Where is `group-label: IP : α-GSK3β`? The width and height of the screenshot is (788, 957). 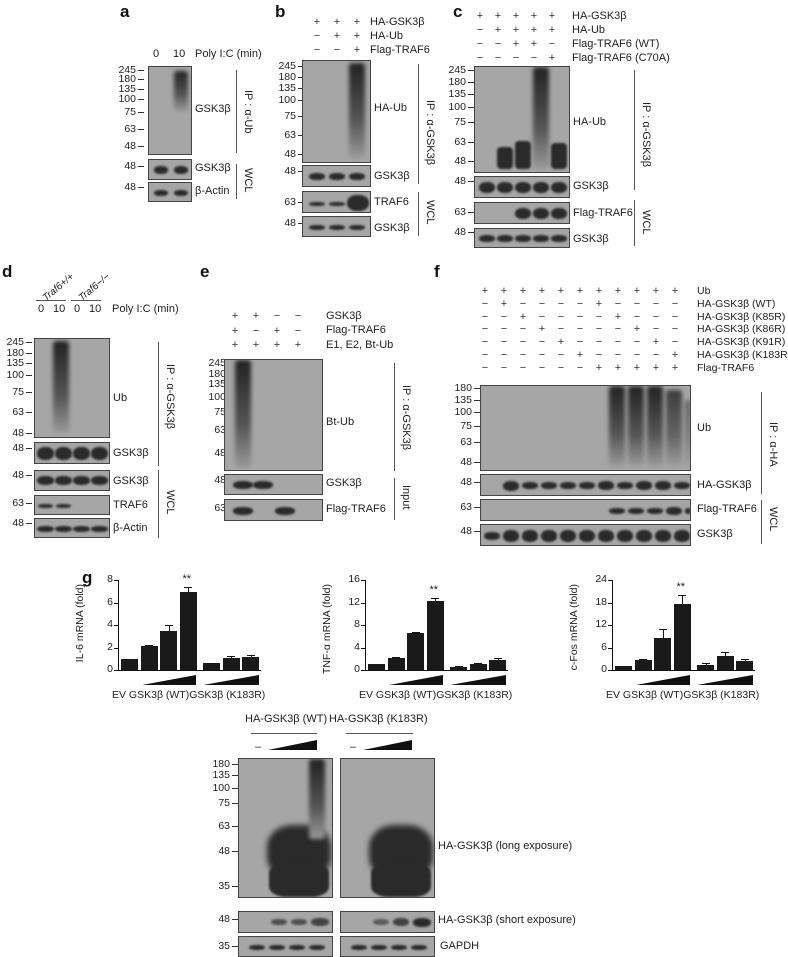 group-label: IP : α-GSK3β is located at coordinates (406, 418).